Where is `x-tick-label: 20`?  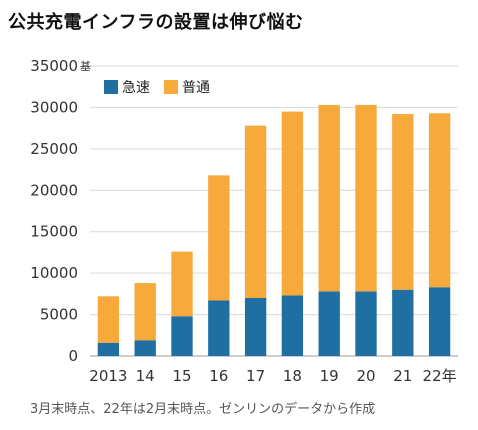
x-tick-label: 20 is located at coordinates (365, 376).